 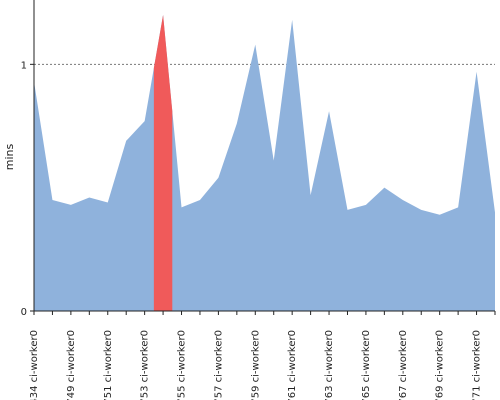 I want to click on x-tick-label: #6749 ci-worker0, so click(x=71, y=365).